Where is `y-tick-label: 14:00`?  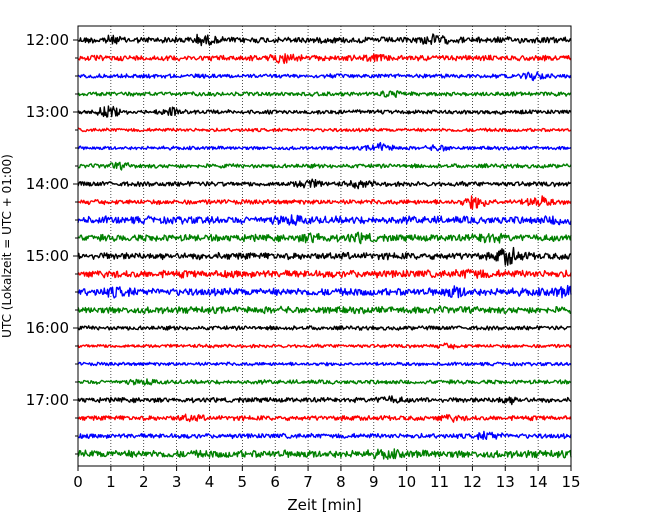
y-tick-label: 14:00 is located at coordinates (47, 184).